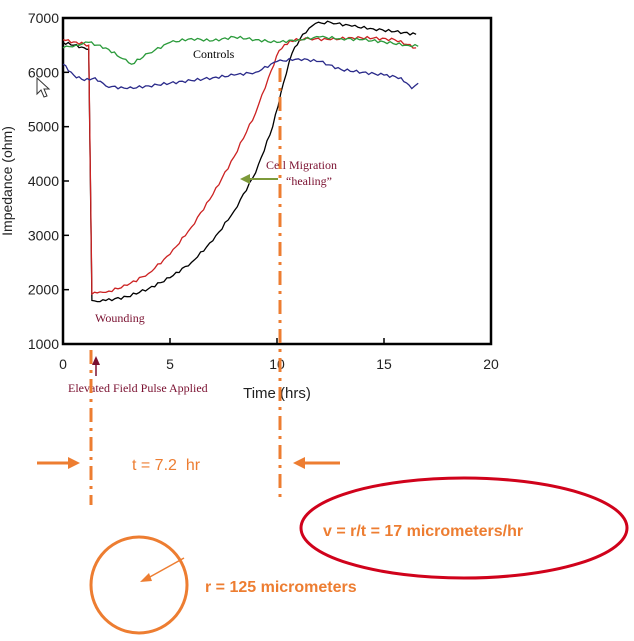 This screenshot has width=634, height=641. Describe the element at coordinates (43, 181) in the screenshot. I see `y-tick-label: 4000` at that location.